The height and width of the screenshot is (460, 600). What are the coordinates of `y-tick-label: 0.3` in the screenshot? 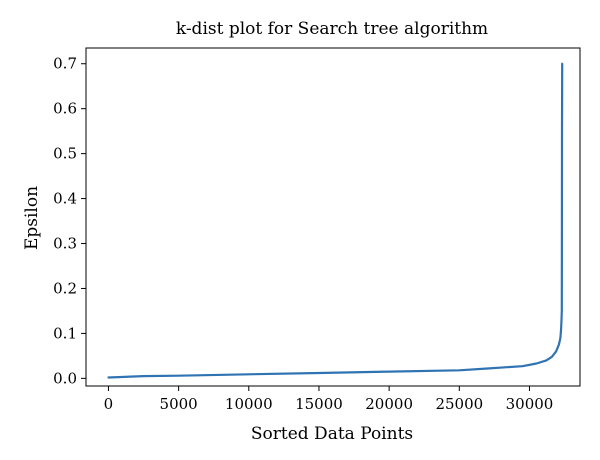 It's located at (65, 244).